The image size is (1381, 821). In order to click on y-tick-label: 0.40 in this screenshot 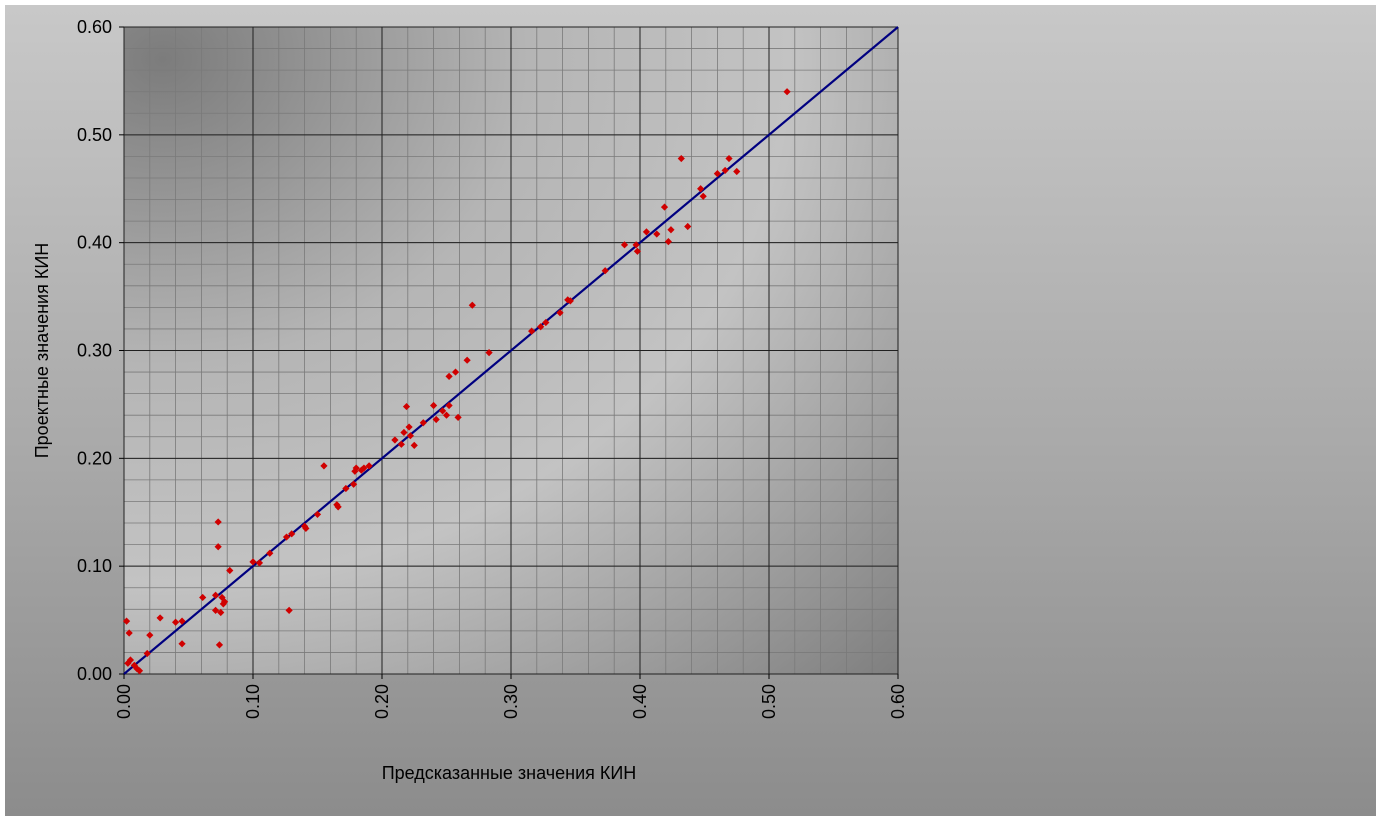, I will do `click(94, 243)`.